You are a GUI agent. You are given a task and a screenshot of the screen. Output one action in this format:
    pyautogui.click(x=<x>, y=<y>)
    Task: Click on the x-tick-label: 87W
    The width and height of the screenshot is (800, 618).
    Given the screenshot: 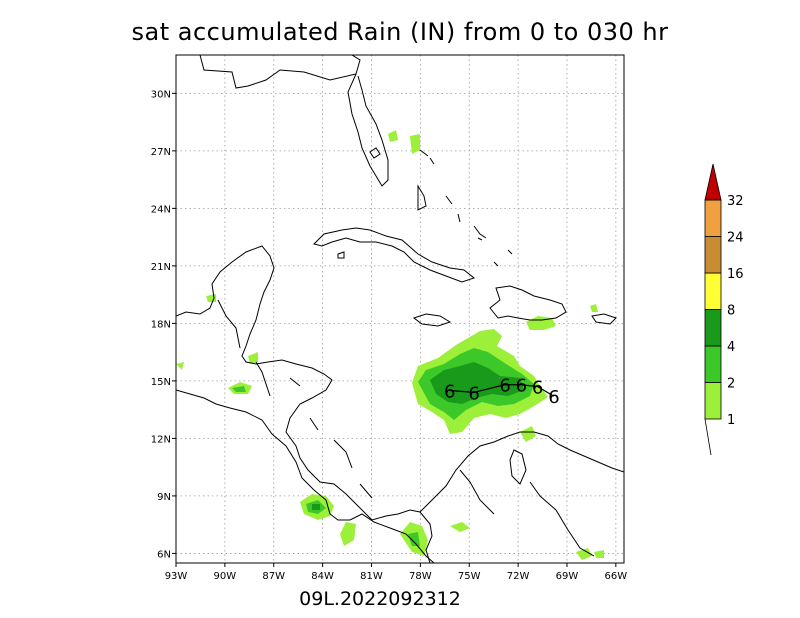 What is the action you would take?
    pyautogui.click(x=273, y=576)
    